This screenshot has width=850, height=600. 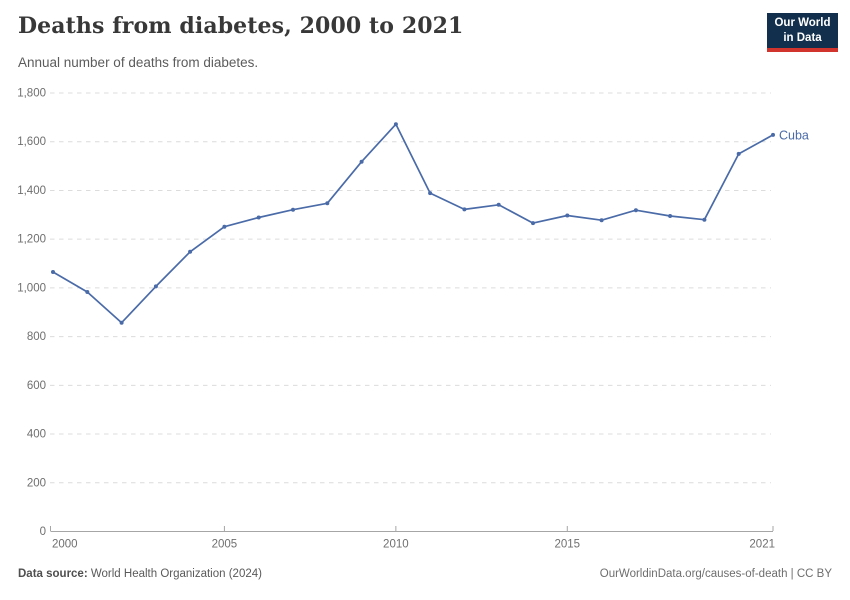 I want to click on owid-logo: Our World in Data, so click(x=802, y=32).